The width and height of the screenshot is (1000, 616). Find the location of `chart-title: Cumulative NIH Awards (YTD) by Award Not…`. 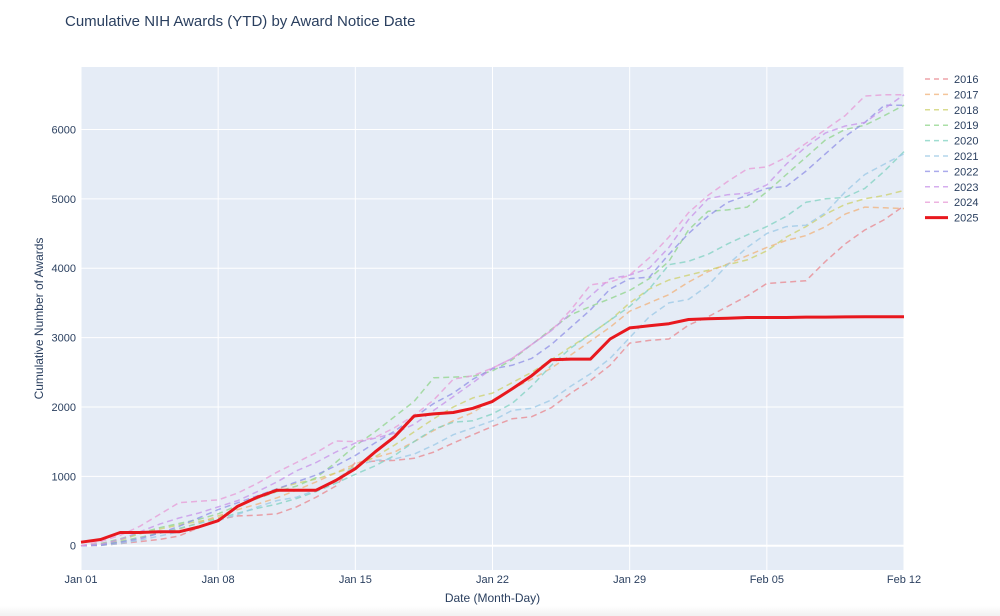

chart-title: Cumulative NIH Awards (YTD) by Award Not… is located at coordinates (240, 21).